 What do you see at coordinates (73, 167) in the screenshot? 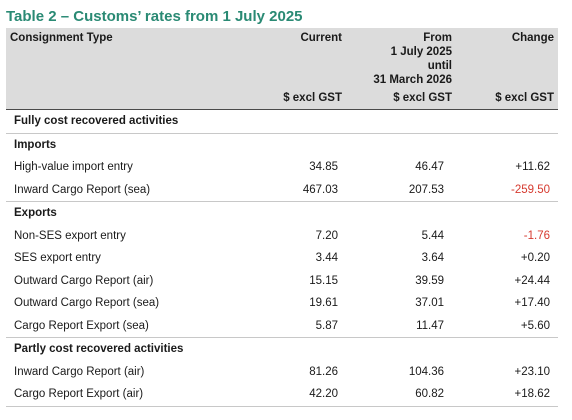
I see `row-label: High-value import entry` at bounding box center [73, 167].